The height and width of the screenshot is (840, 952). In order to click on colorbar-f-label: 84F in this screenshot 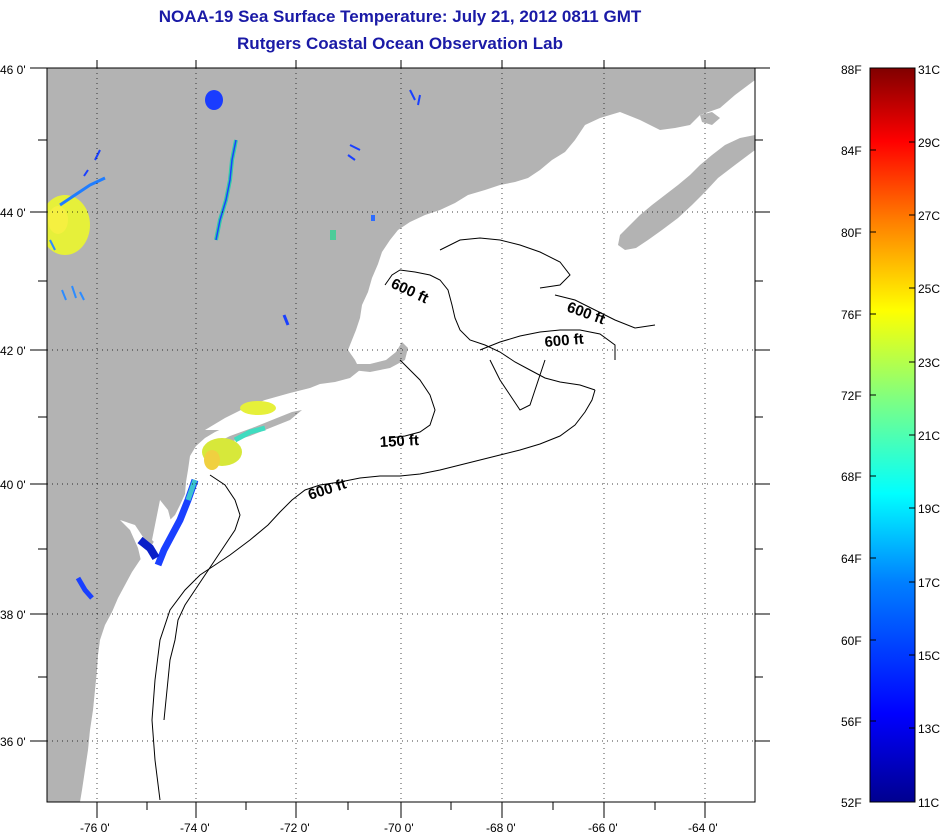, I will do `click(851, 151)`.